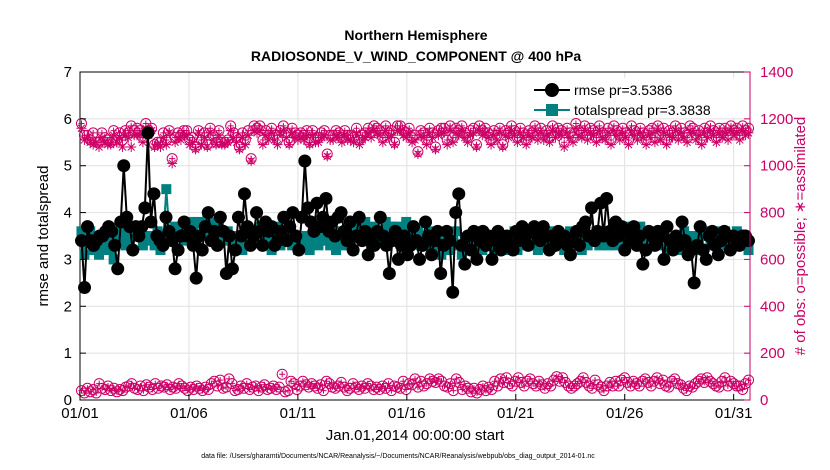  What do you see at coordinates (68, 259) in the screenshot?
I see `y-tick-label: 3` at bounding box center [68, 259].